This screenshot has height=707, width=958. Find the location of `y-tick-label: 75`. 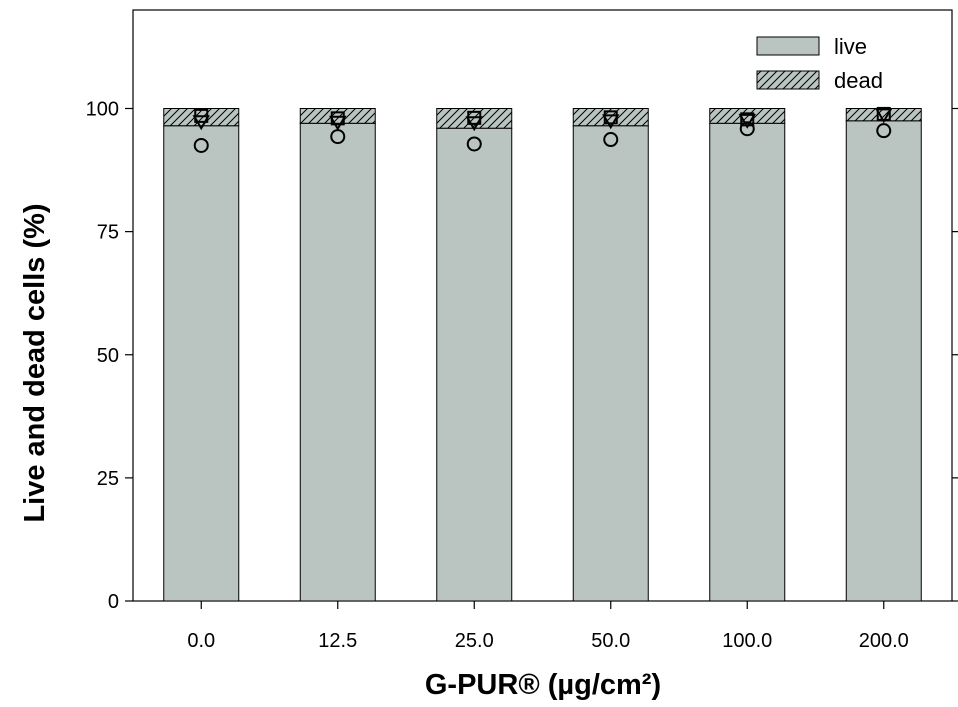

y-tick-label: 75 is located at coordinates (108, 233).